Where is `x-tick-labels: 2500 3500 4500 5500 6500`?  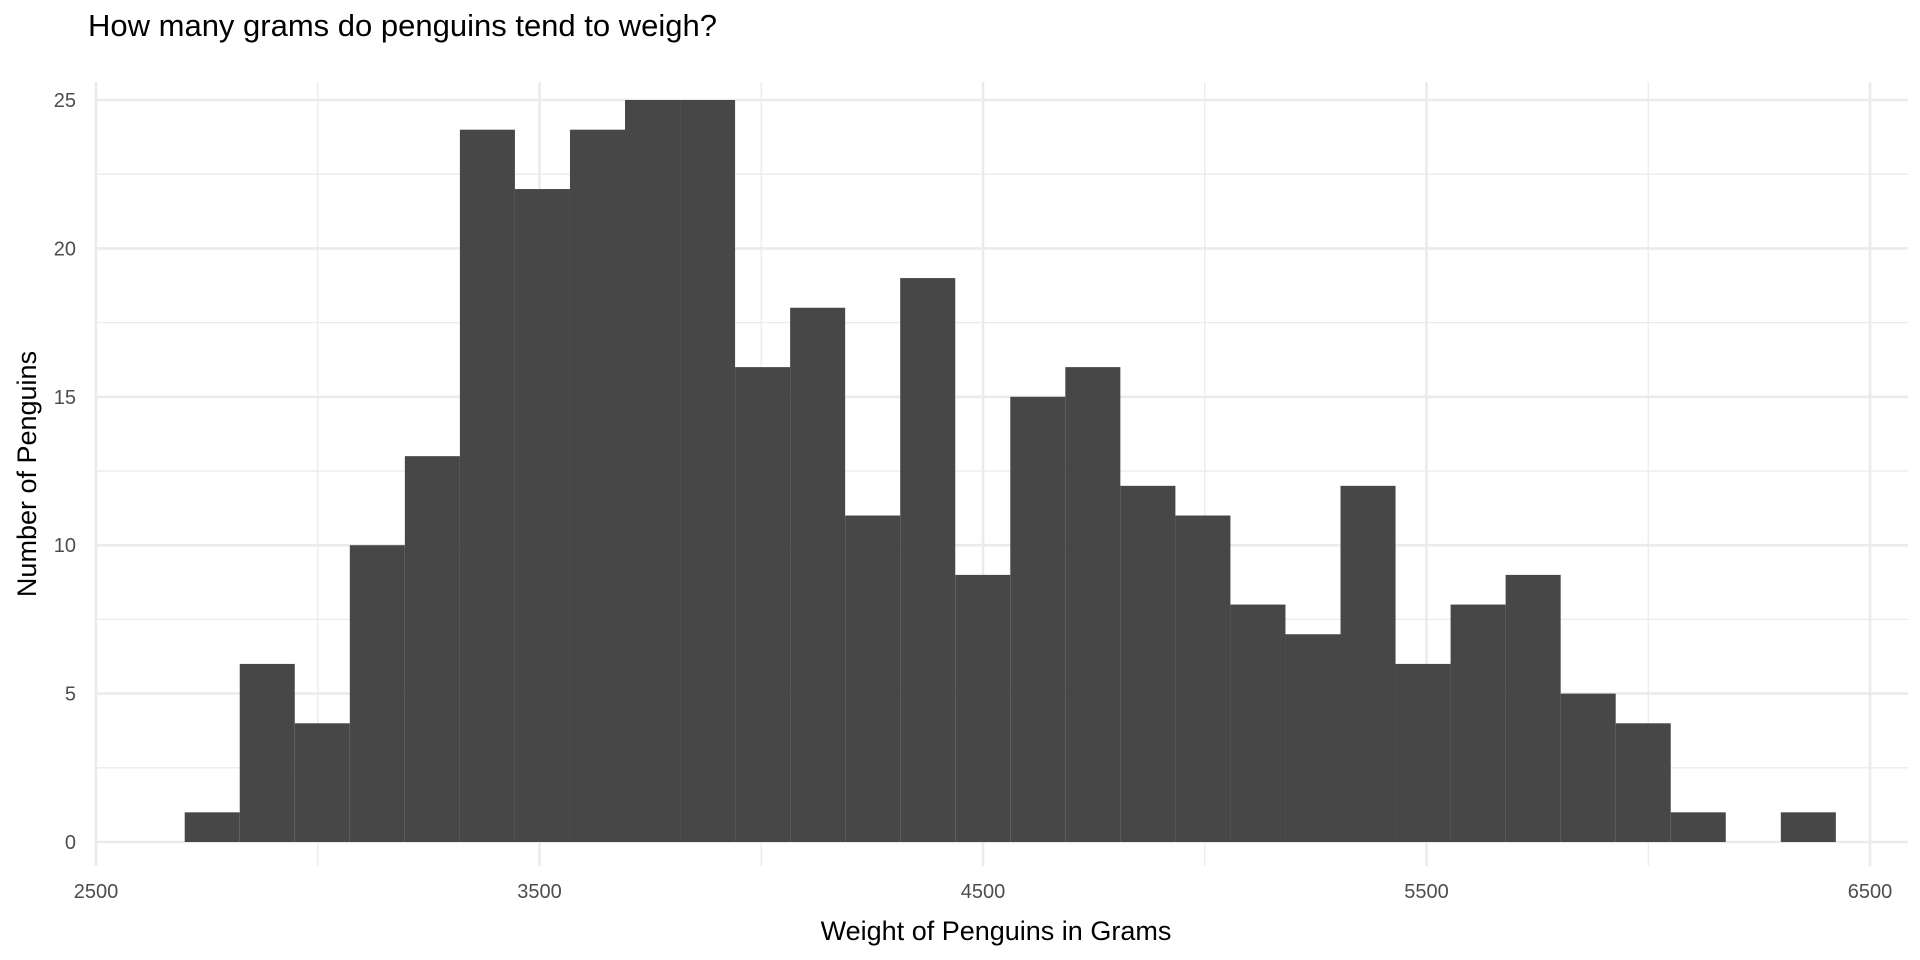 x-tick-labels: 2500 3500 4500 5500 6500 is located at coordinates (983, 892).